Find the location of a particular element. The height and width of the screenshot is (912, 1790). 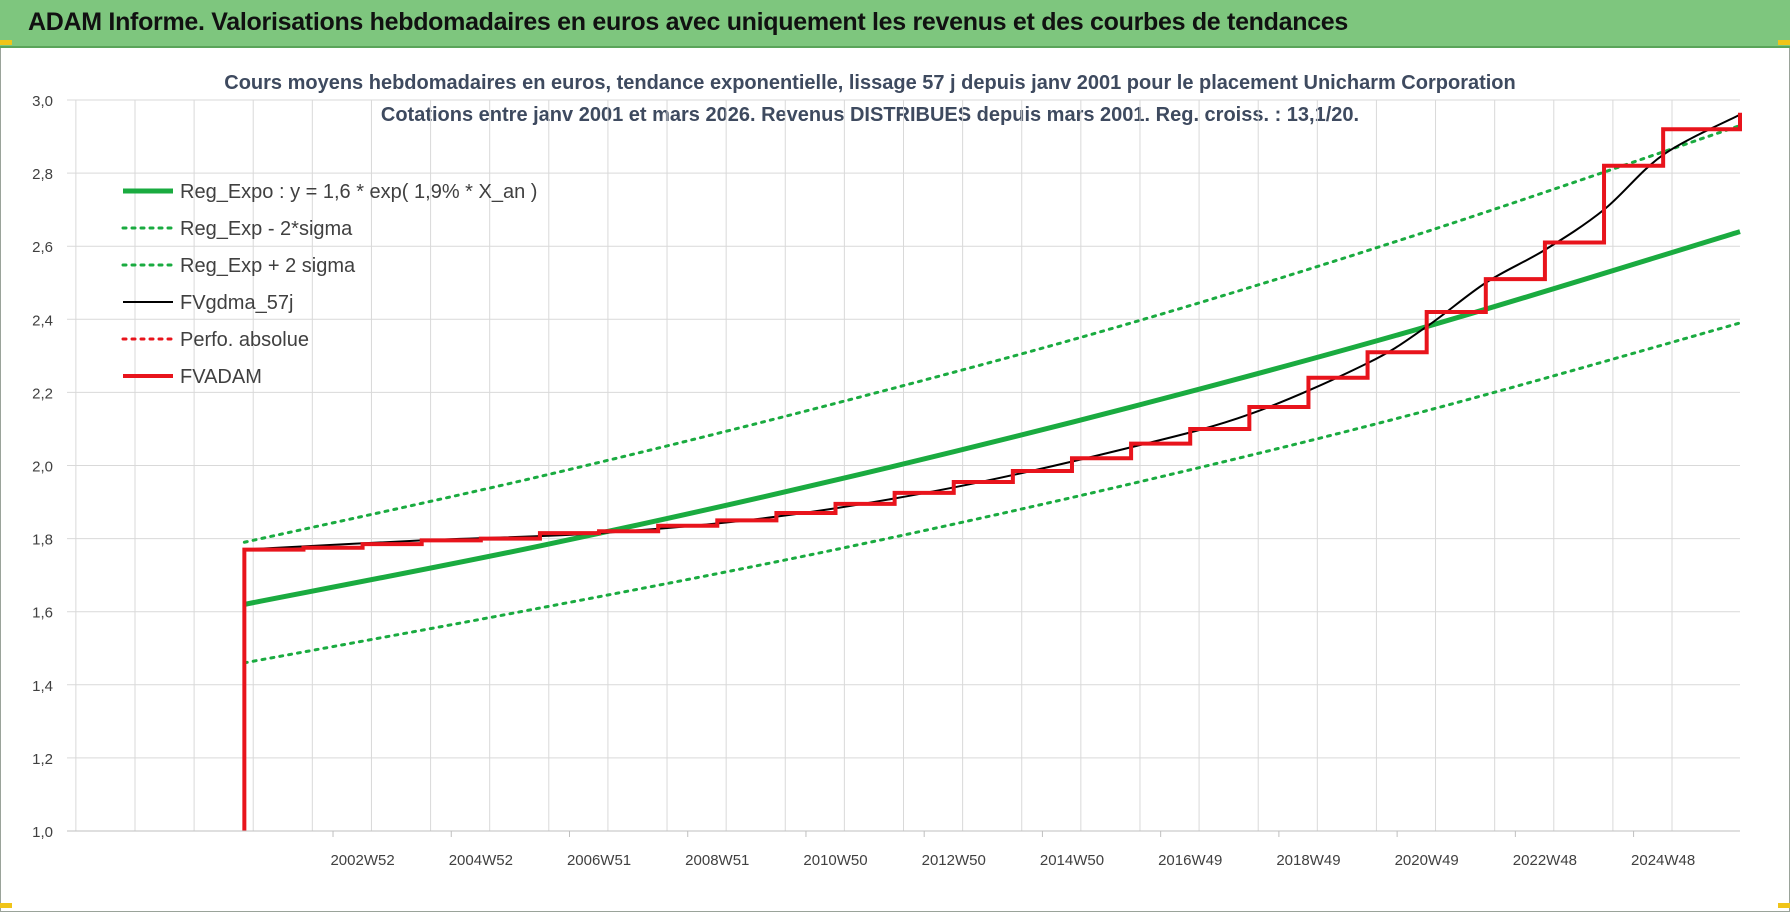

corner-mark-top-right is located at coordinates (1784, 42).